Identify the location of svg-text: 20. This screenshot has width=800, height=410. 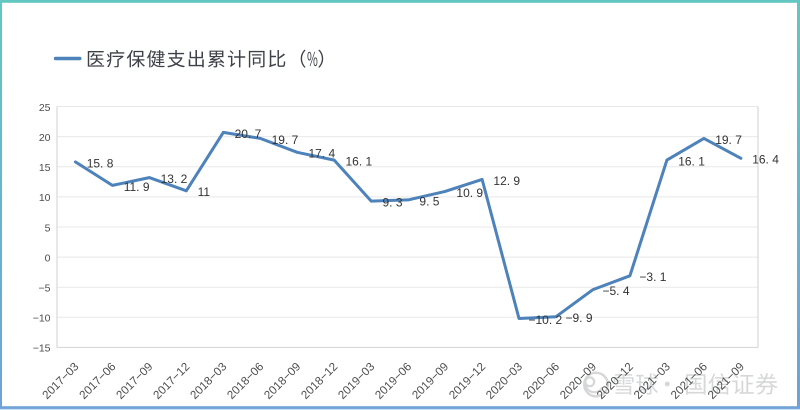
(45, 138).